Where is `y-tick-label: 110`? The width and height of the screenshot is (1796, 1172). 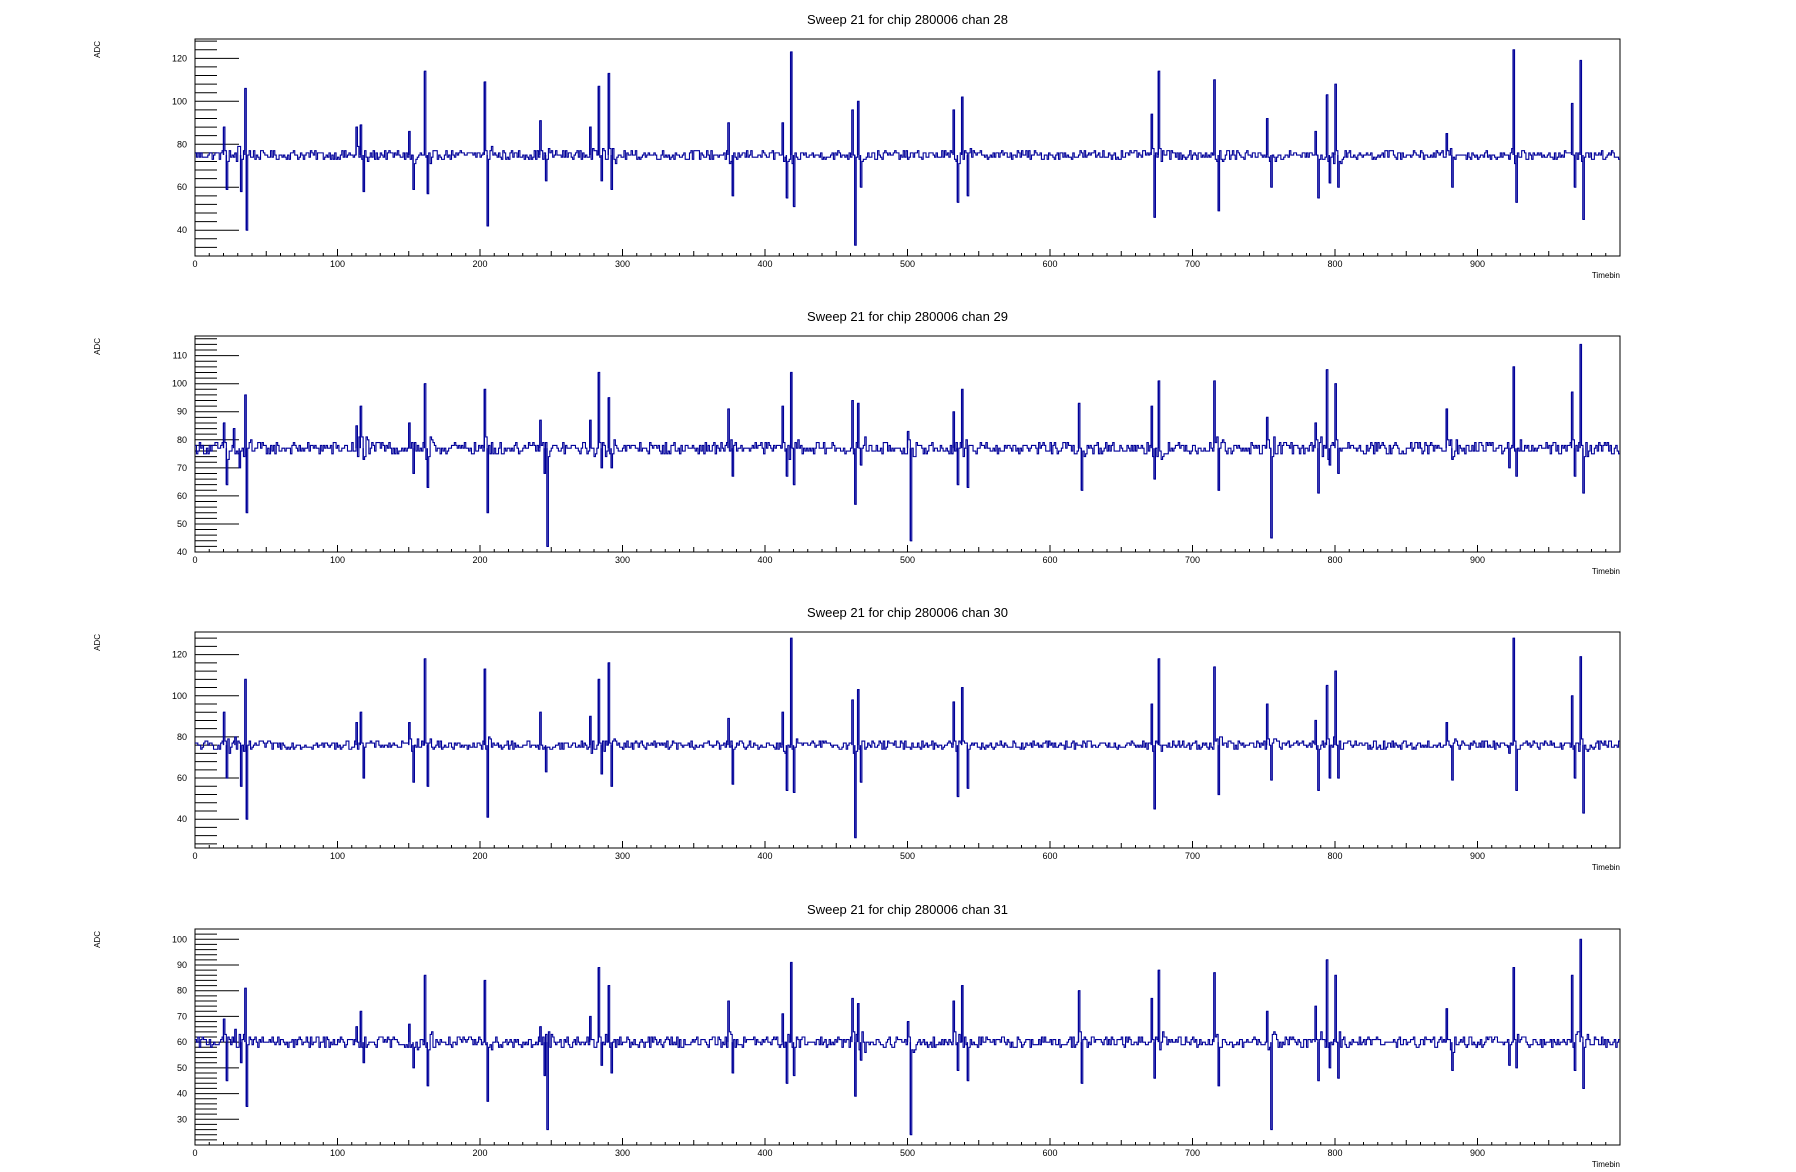
y-tick-label: 110 is located at coordinates (180, 356).